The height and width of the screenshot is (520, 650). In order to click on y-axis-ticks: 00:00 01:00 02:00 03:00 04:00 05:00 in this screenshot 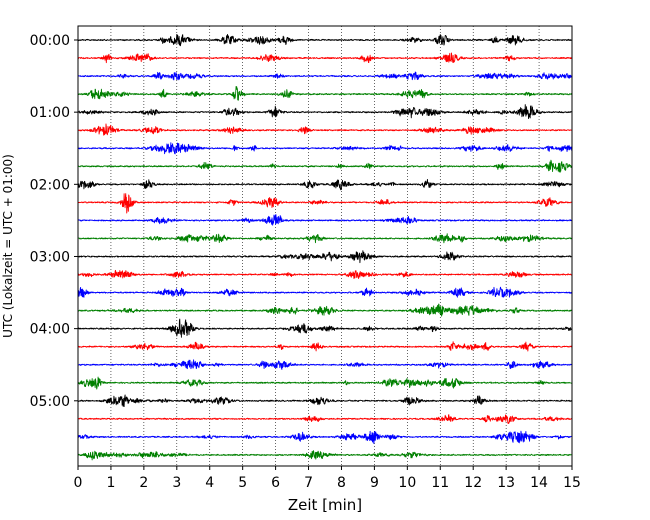, I will do `click(54, 221)`.